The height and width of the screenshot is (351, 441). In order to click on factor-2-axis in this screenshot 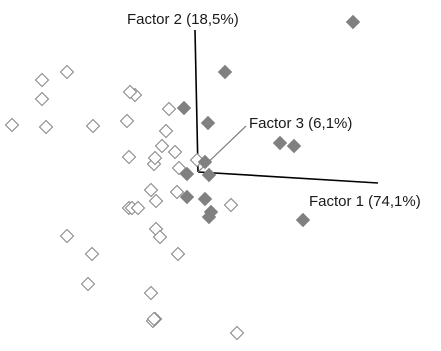, I will do `click(196, 101)`.